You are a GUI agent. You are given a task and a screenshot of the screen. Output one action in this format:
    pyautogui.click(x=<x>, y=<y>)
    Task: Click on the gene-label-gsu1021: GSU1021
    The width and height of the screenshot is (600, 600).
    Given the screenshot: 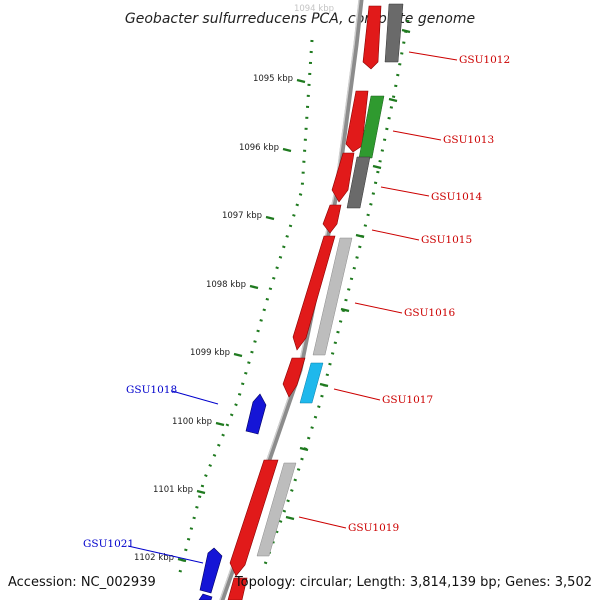 What is the action you would take?
    pyautogui.click(x=108, y=544)
    